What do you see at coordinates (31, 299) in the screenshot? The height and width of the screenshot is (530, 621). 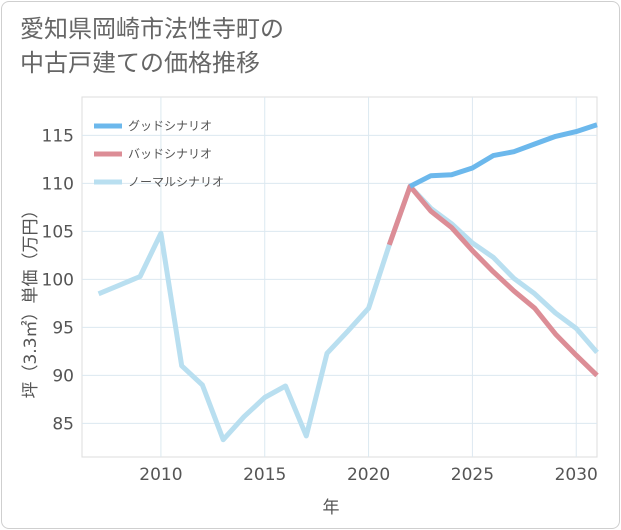 I see `y-axis-title: 坪（3.3㎡）単価（万円）` at bounding box center [31, 299].